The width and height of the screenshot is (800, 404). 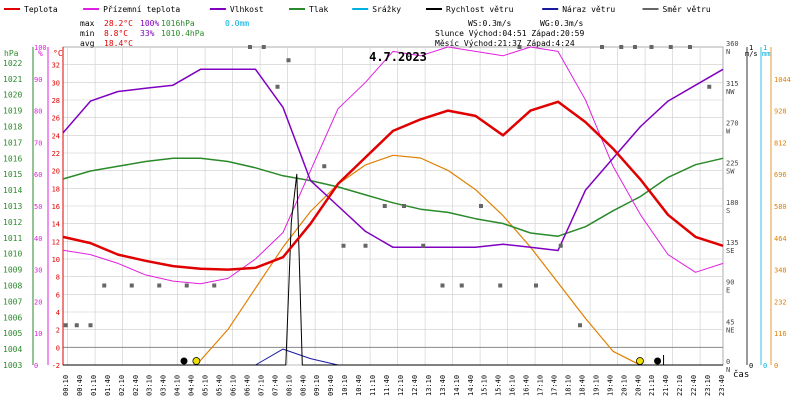 What do you see at coordinates (318, 9) in the screenshot?
I see `legend-item-label: Tlak` at bounding box center [318, 9].